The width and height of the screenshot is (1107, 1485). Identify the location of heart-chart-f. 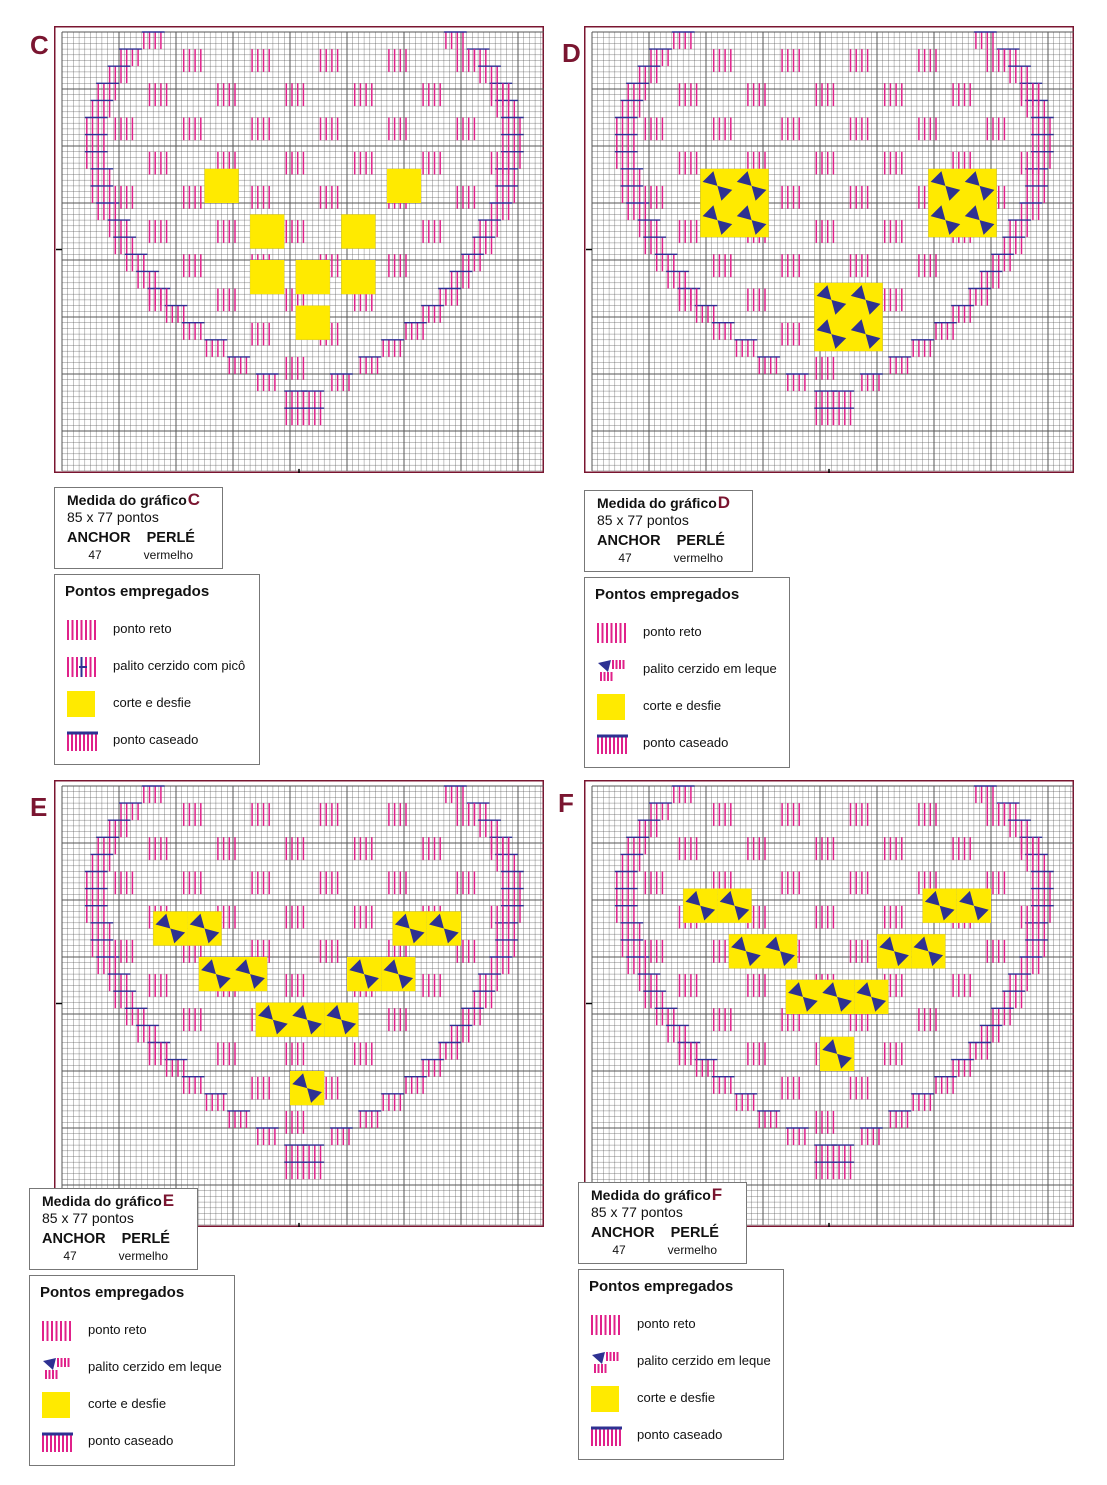
(829, 1003).